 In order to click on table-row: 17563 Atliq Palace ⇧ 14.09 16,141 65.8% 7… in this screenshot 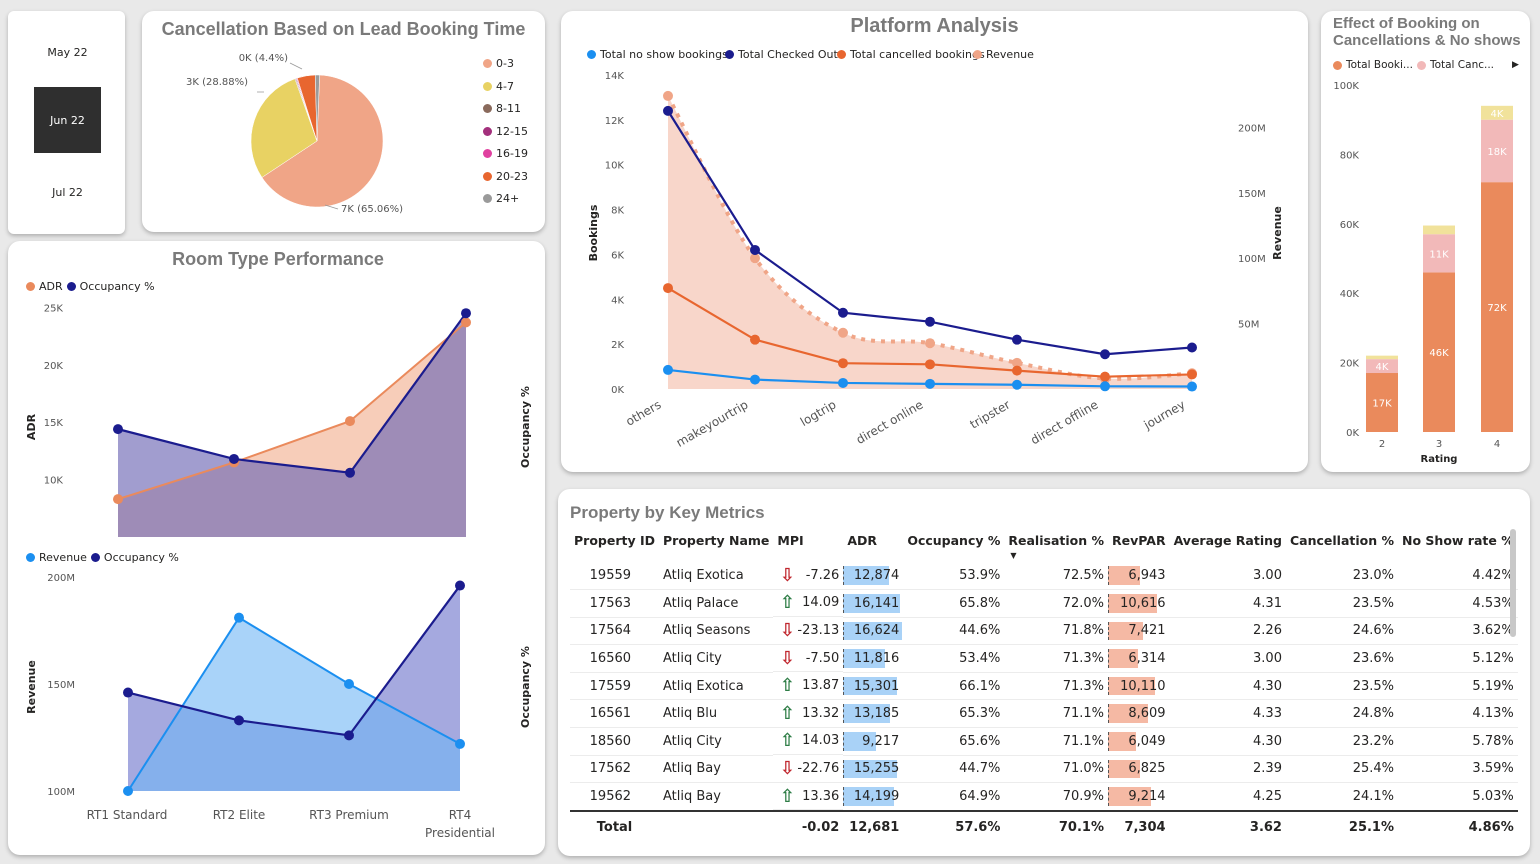, I will do `click(1044, 603)`.